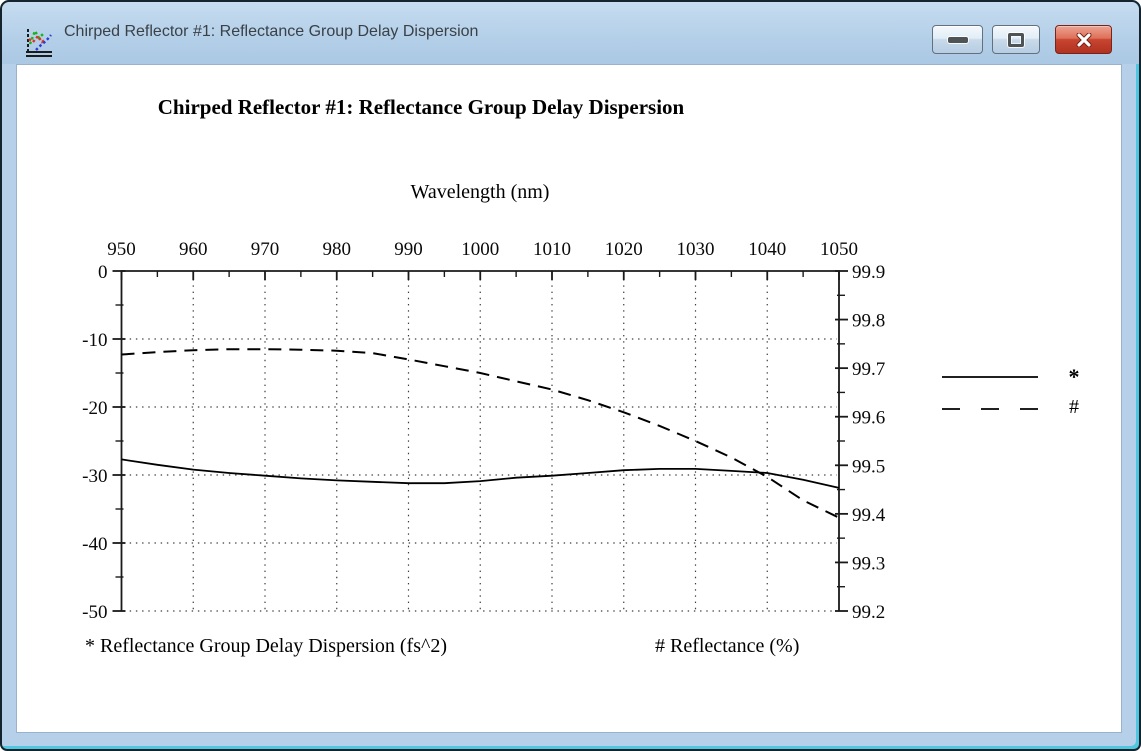 This screenshot has height=751, width=1141. What do you see at coordinates (94, 408) in the screenshot?
I see `svg-text: -20` at bounding box center [94, 408].